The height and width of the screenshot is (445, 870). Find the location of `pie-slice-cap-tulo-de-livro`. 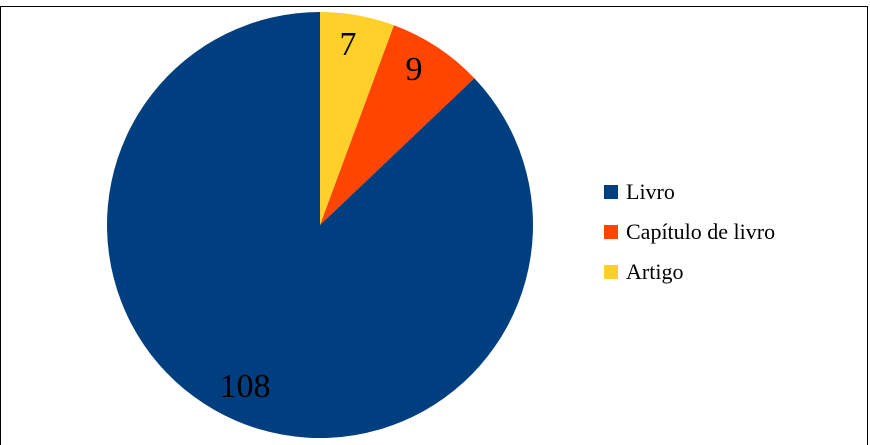

pie-slice-cap-tulo-de-livro is located at coordinates (397, 125).